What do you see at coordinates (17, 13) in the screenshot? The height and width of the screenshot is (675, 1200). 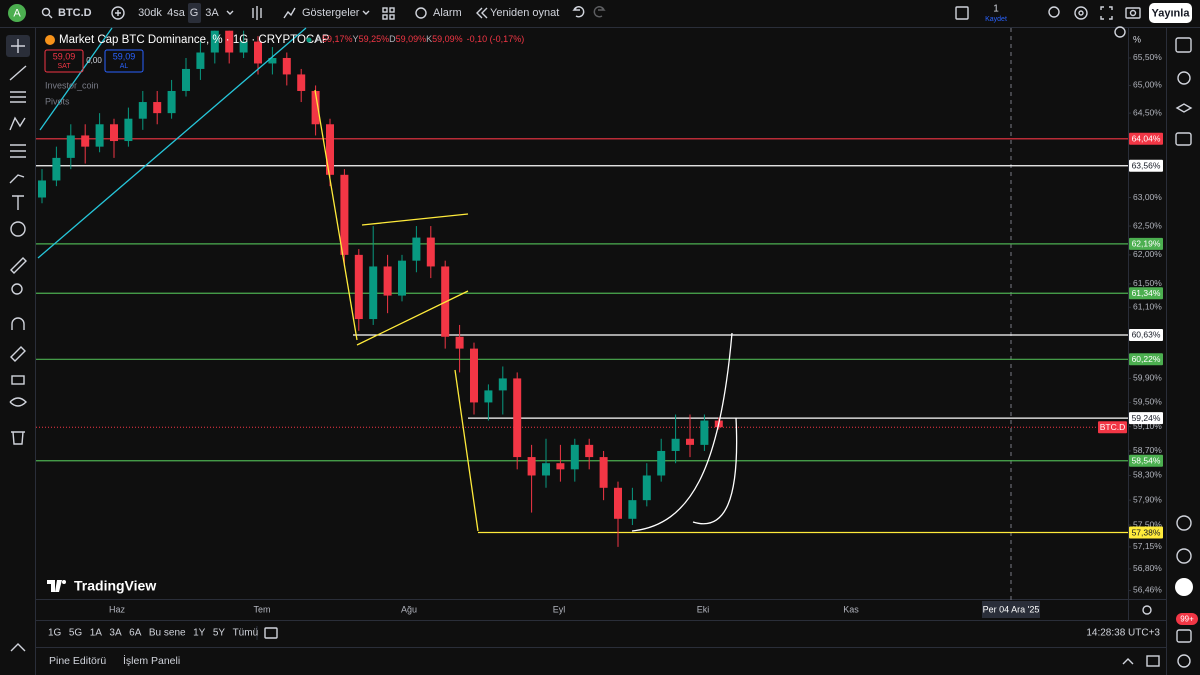 I see `avatar` at bounding box center [17, 13].